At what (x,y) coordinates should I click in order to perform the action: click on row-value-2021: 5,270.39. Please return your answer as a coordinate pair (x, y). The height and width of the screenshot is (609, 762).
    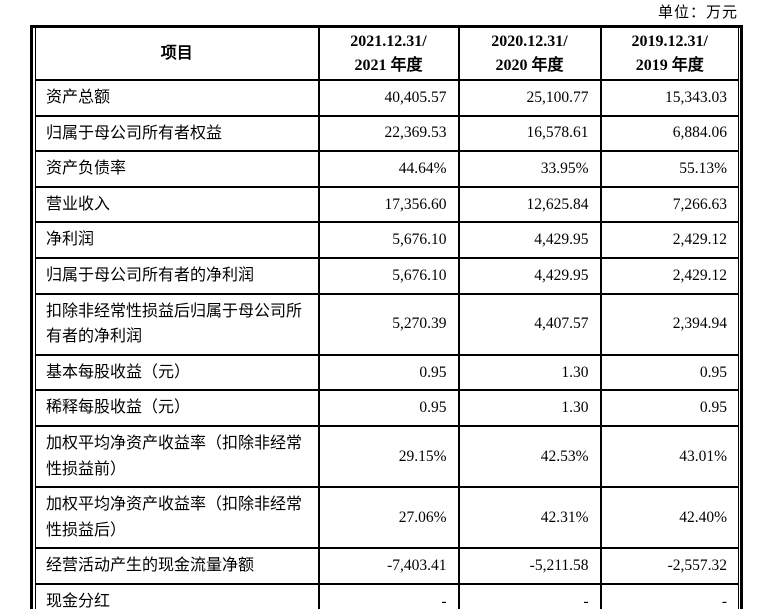
    Looking at the image, I should click on (388, 324).